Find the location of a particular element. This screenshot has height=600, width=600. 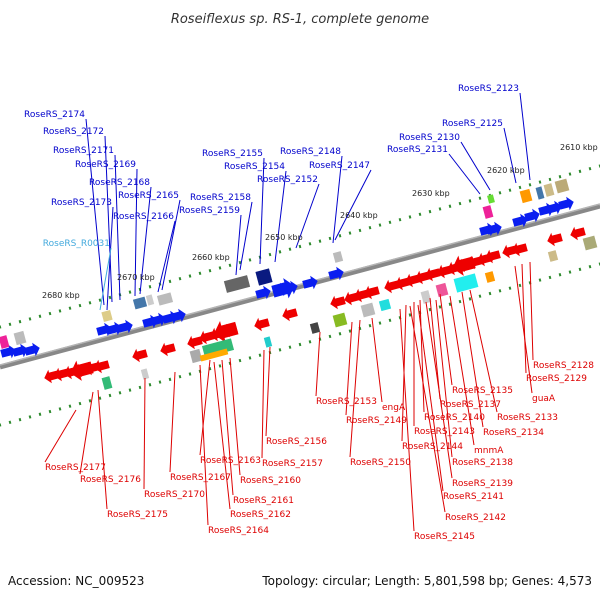

forward-gene-label: RoseRS_2131 is located at coordinates (417, 150).